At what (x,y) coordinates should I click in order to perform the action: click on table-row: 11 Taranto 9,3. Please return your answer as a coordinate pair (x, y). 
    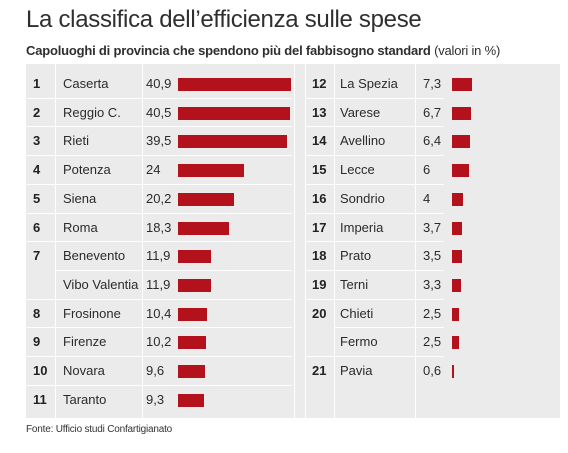
    Looking at the image, I should click on (159, 400).